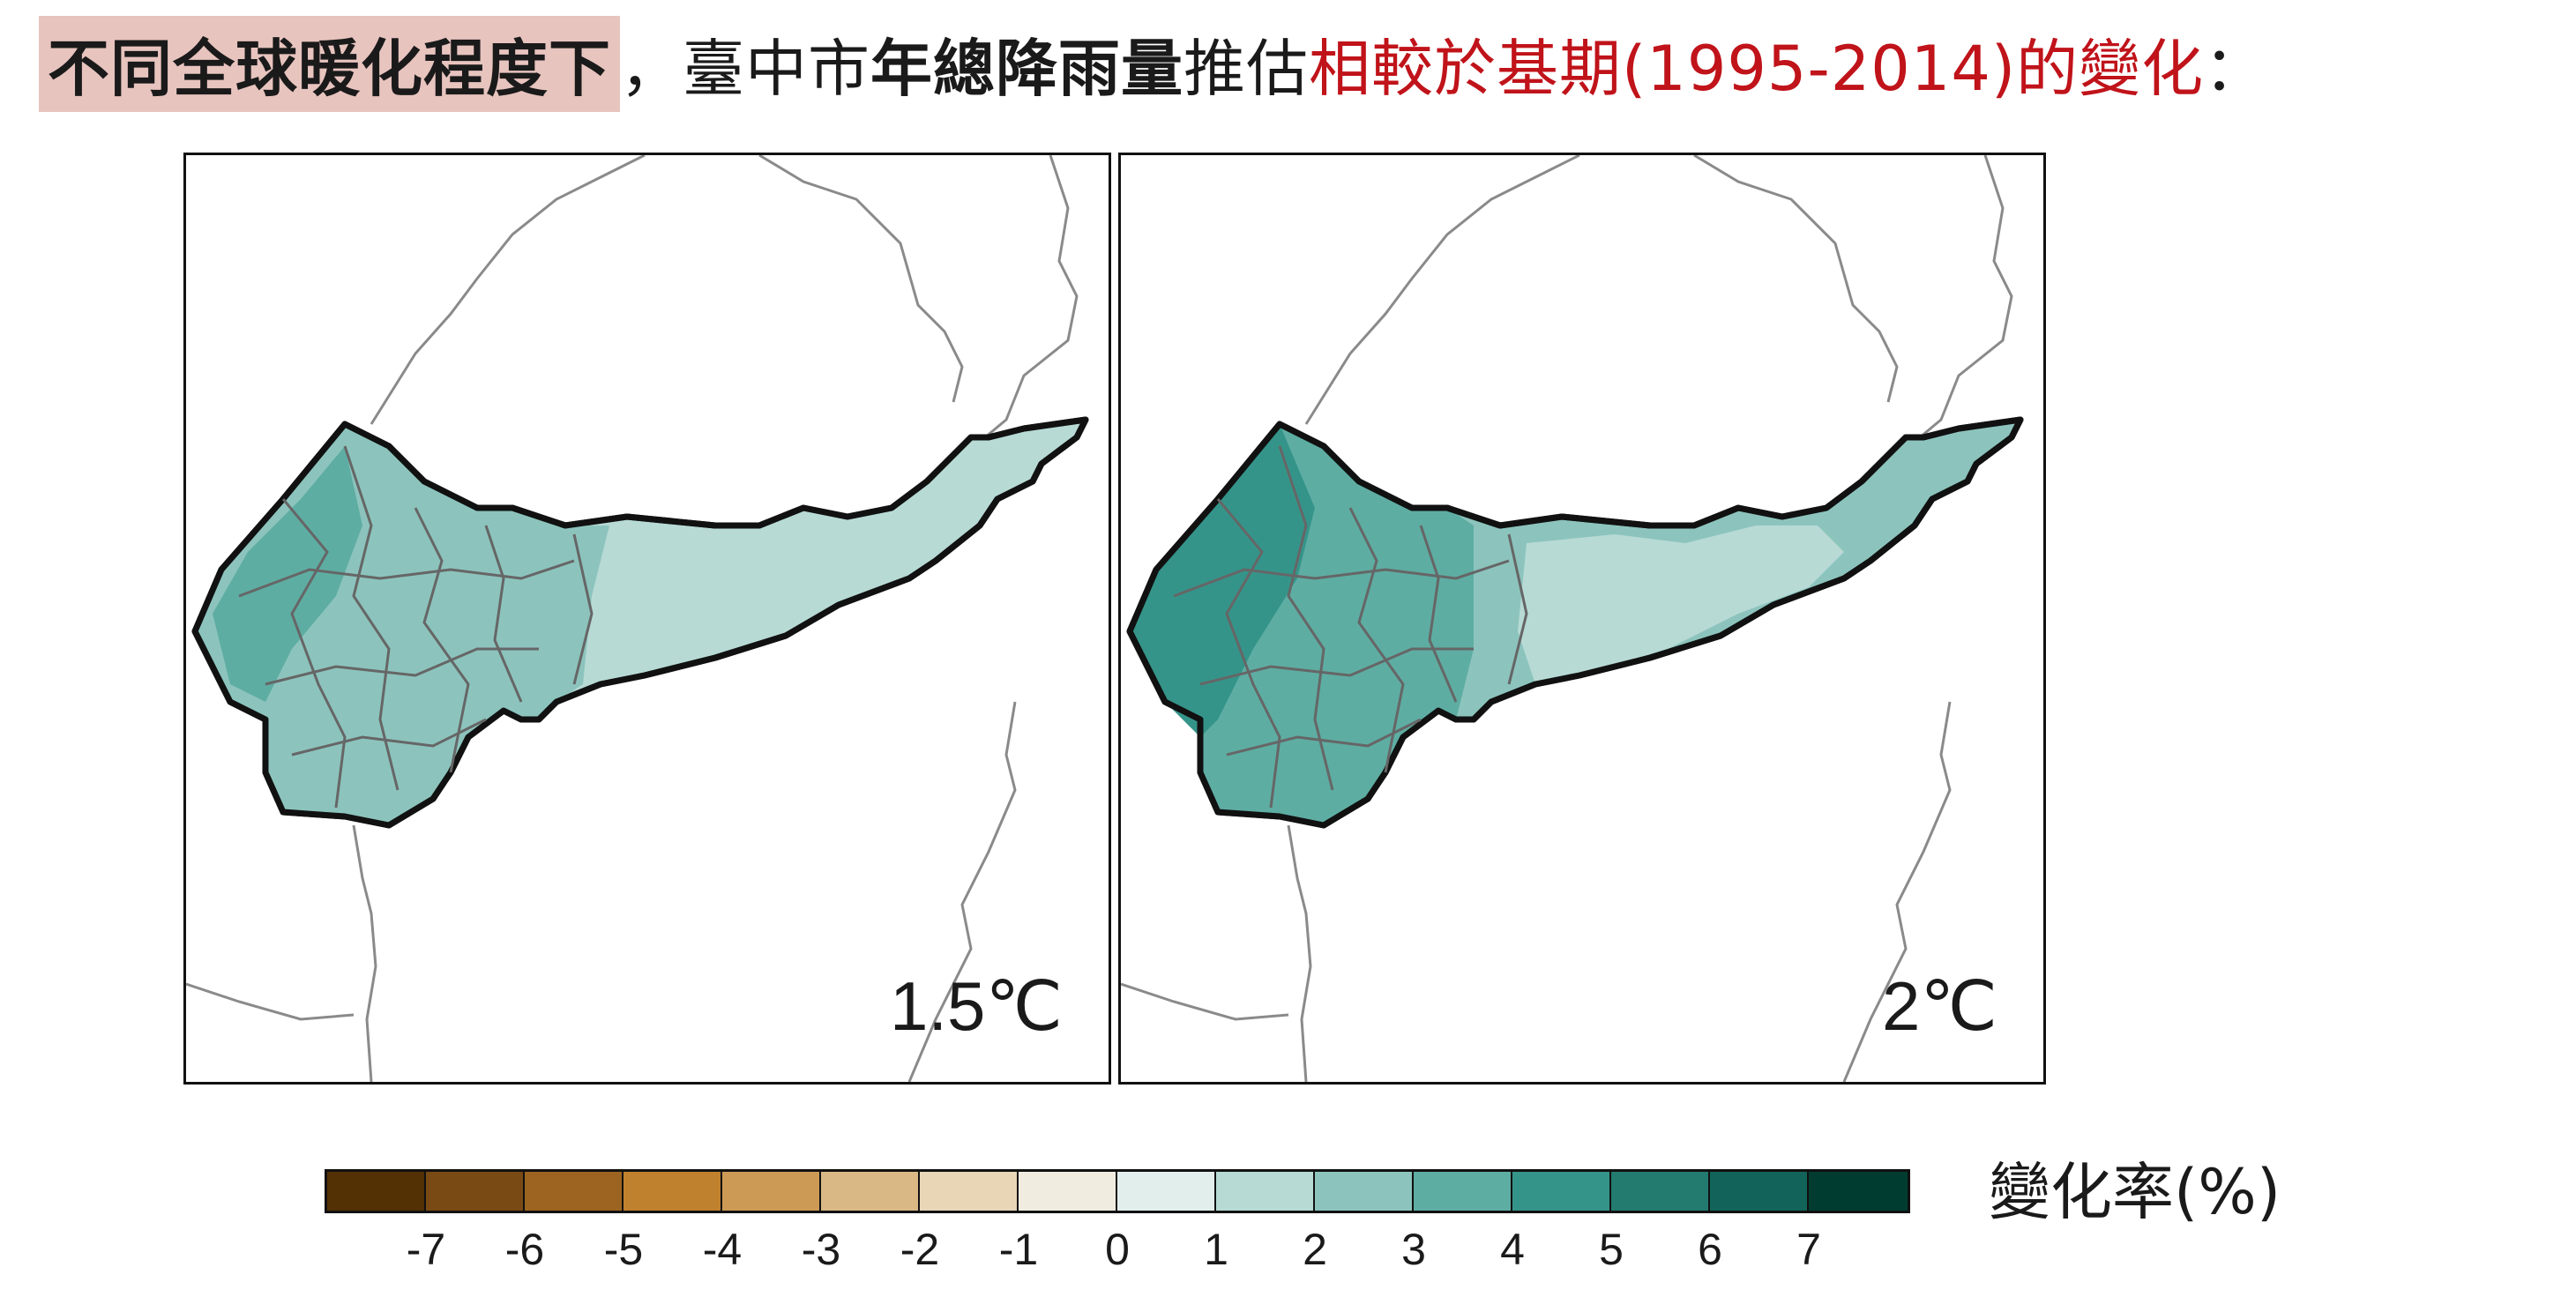 The image size is (2576, 1312). I want to click on colorbar-tick-label: -5, so click(623, 1249).